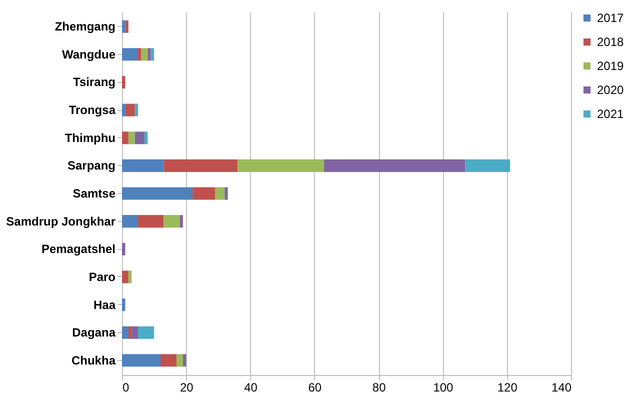 Image resolution: width=639 pixels, height=403 pixels. What do you see at coordinates (94, 193) in the screenshot?
I see `y-tick-label: Samtse` at bounding box center [94, 193].